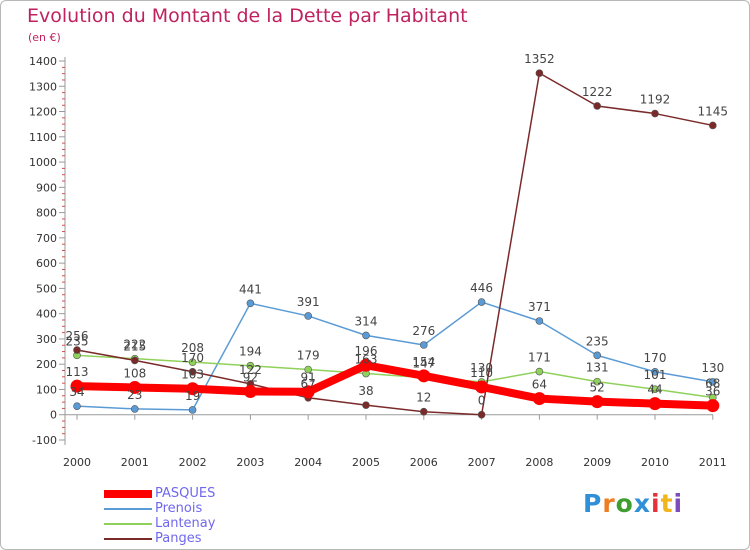  Describe the element at coordinates (135, 462) in the screenshot. I see `x-tick-label: 2001` at that location.